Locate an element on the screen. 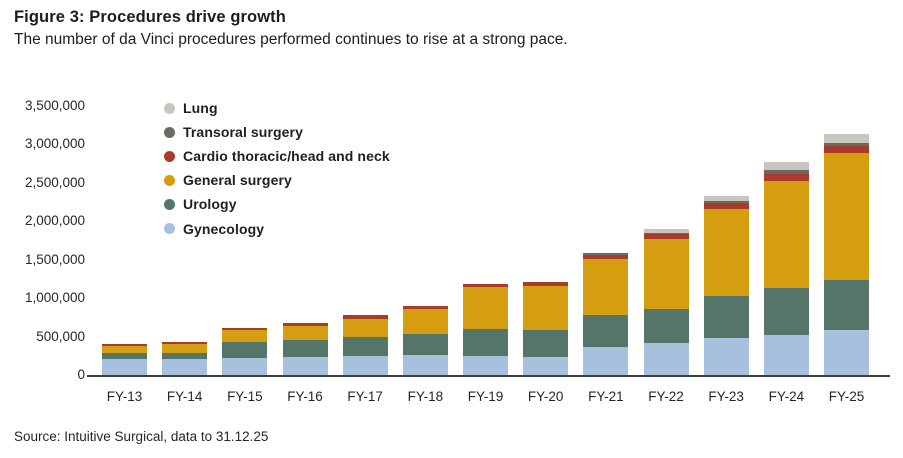  y-tick-label: 0 is located at coordinates (81, 374).